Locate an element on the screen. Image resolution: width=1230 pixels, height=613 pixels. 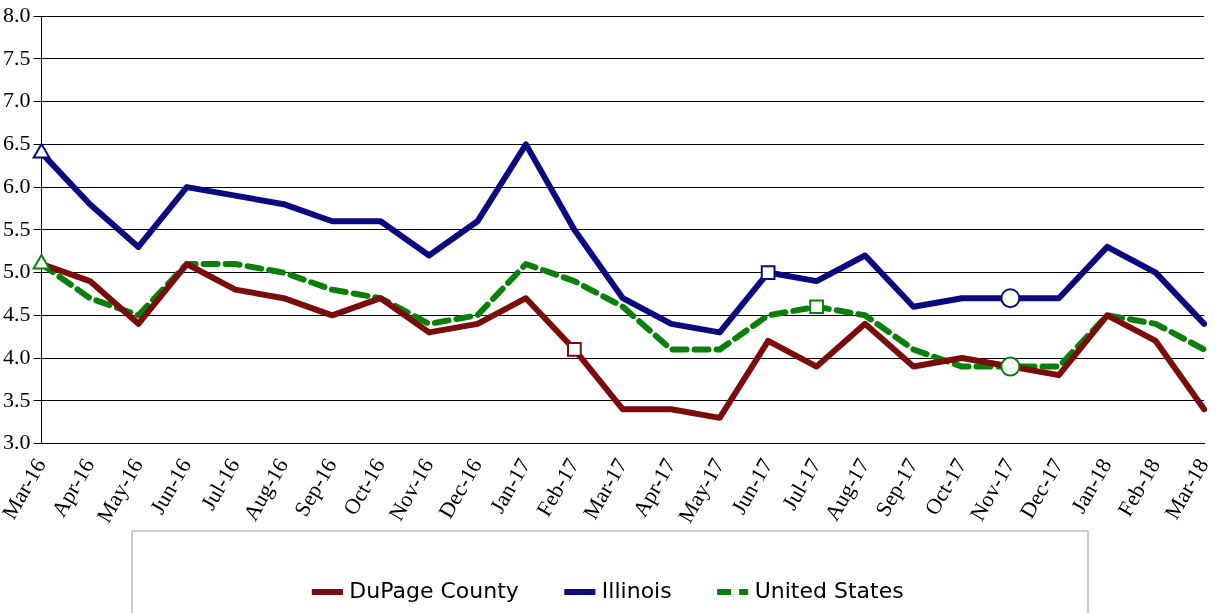
y-tick-label: 7.5 is located at coordinates (17, 57).